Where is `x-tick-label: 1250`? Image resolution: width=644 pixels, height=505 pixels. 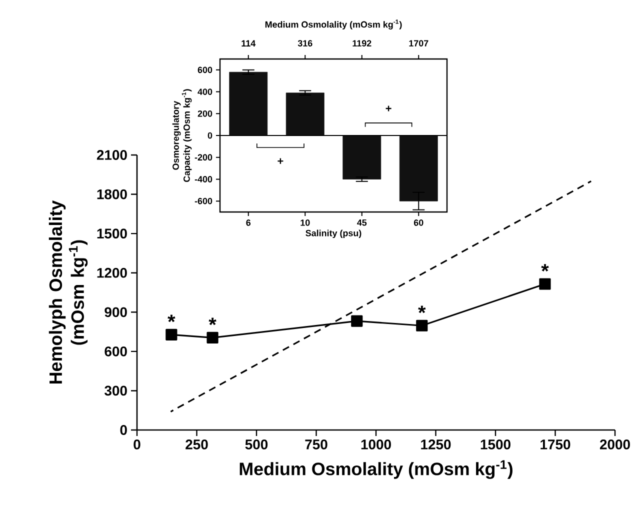 x-tick-label: 1250 is located at coordinates (436, 445).